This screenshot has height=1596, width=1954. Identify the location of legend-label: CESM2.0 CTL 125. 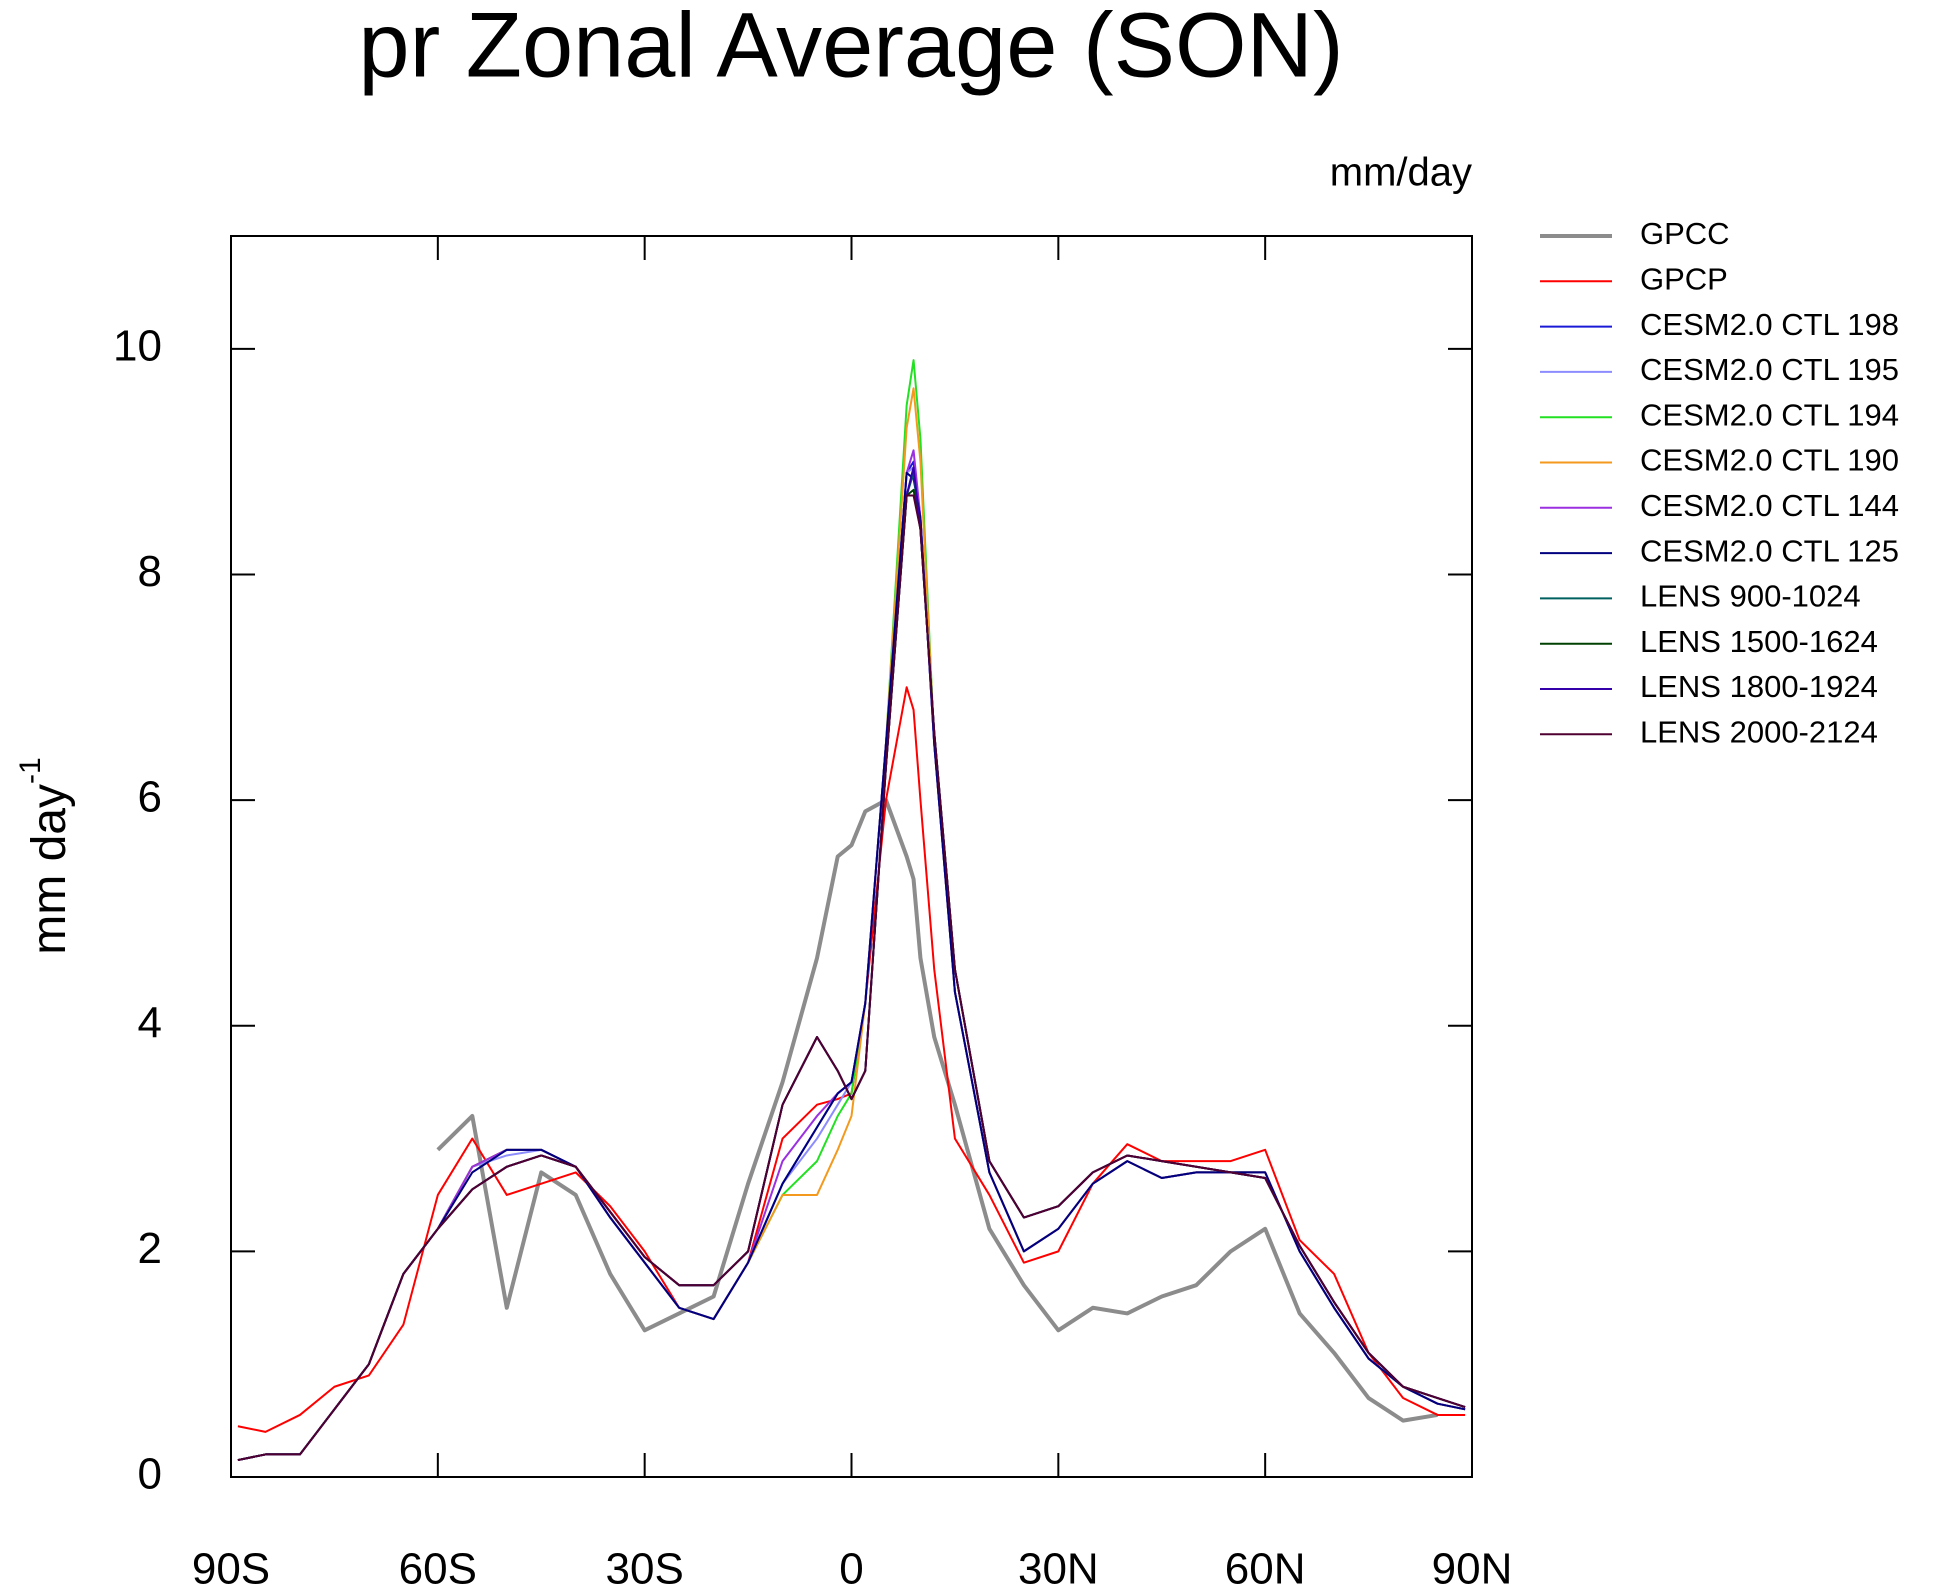
(1769, 550).